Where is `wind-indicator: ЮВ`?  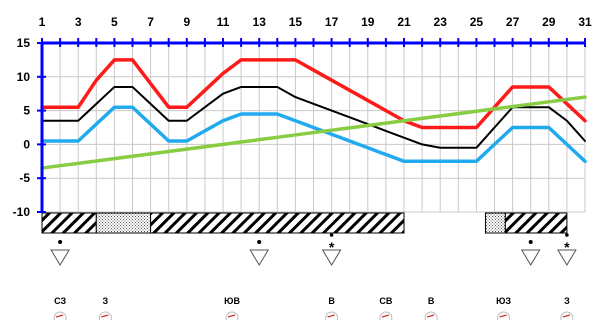
wind-indicator: ЮВ is located at coordinates (232, 310).